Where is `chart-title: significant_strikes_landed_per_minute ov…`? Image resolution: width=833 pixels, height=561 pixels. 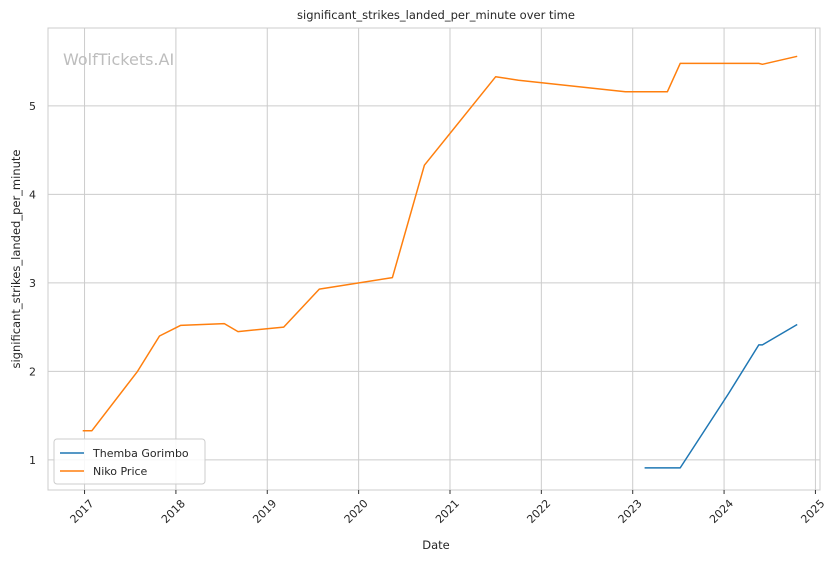
chart-title: significant_strikes_landed_per_minute ov… is located at coordinates (436, 15).